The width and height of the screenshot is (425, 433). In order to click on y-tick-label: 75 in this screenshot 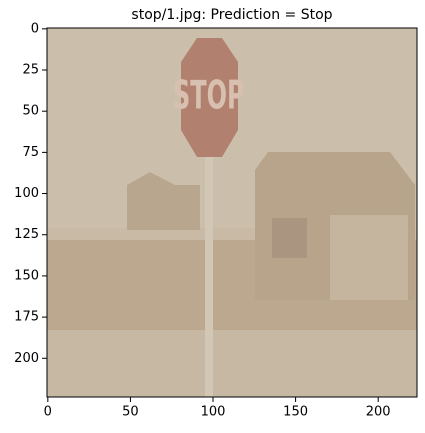, I will do `click(30, 152)`.